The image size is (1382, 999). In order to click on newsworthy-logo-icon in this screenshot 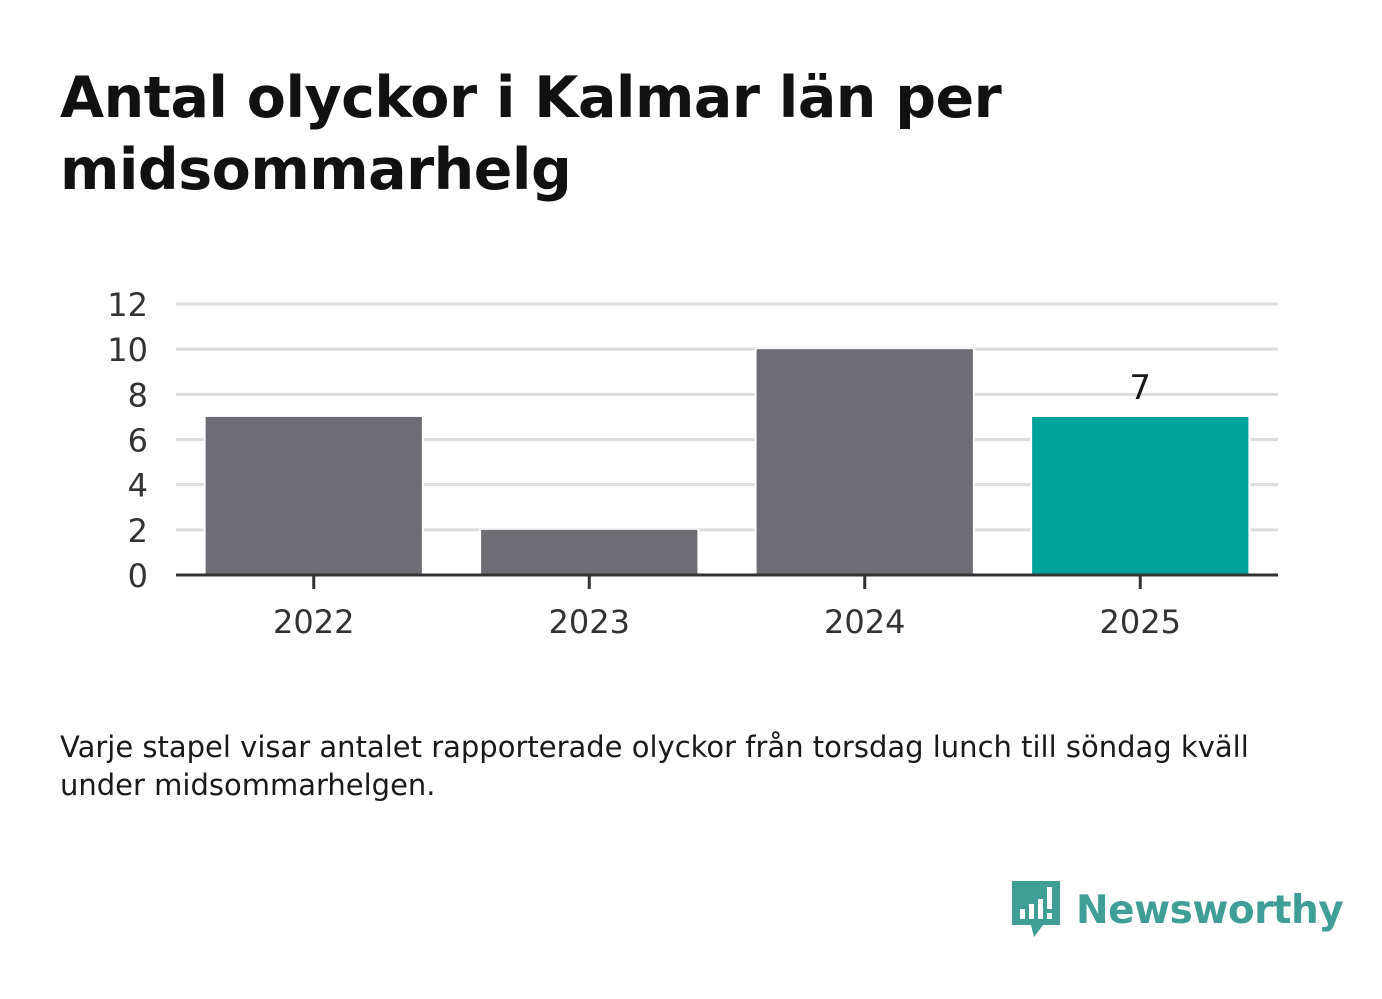, I will do `click(1036, 909)`.